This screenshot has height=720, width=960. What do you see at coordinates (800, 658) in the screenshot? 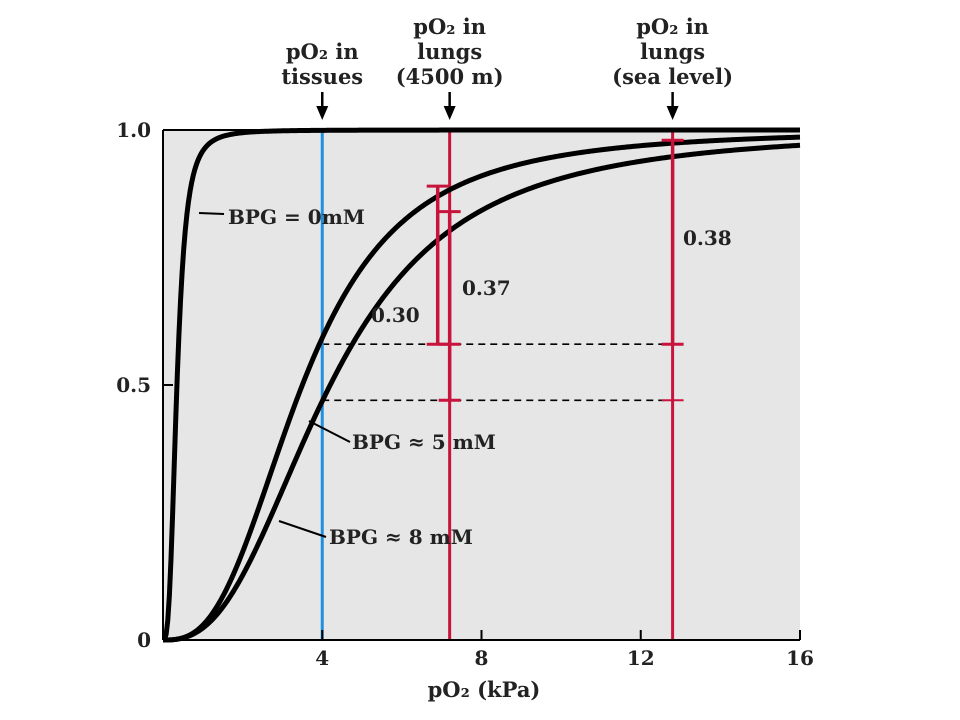
I see `x-tick-label-3: 16` at bounding box center [800, 658].